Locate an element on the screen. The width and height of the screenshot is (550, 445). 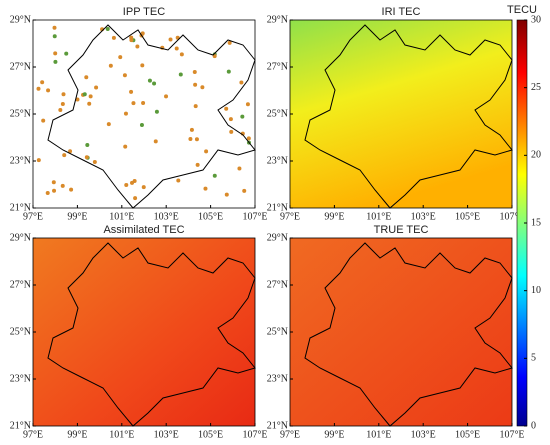
panel-title: IRI TEC is located at coordinates (401, 12).